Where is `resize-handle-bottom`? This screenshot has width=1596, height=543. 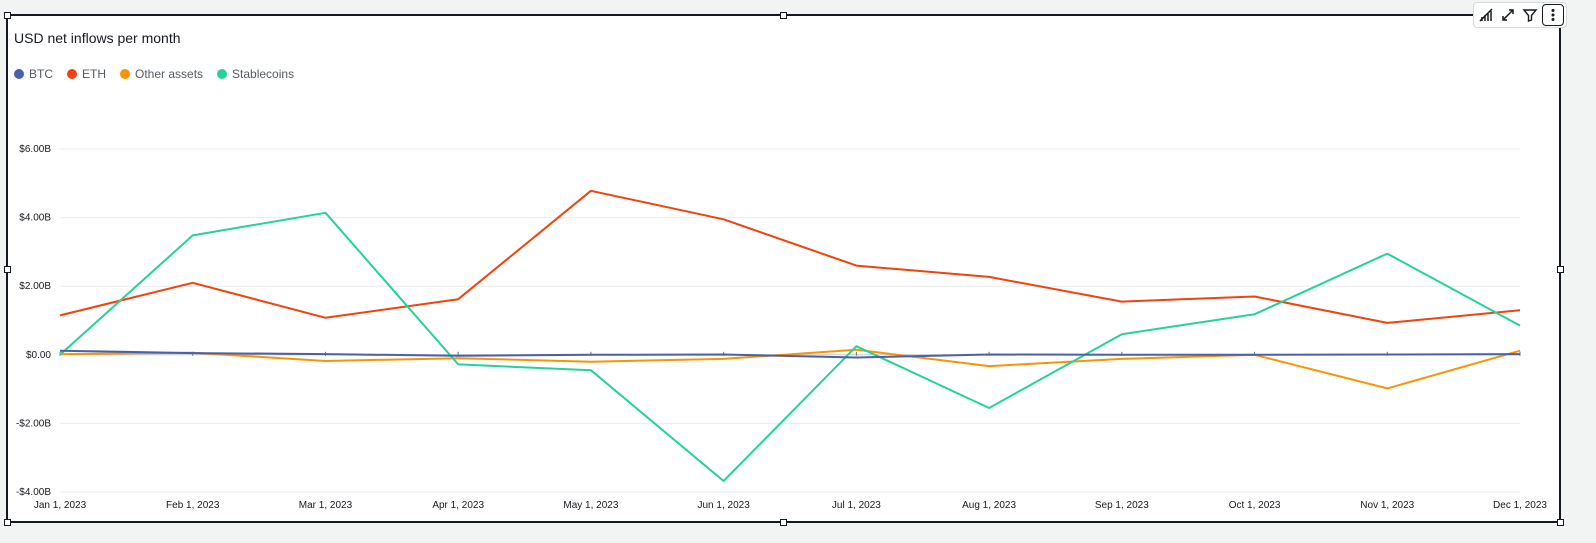
resize-handle-bottom is located at coordinates (783, 522).